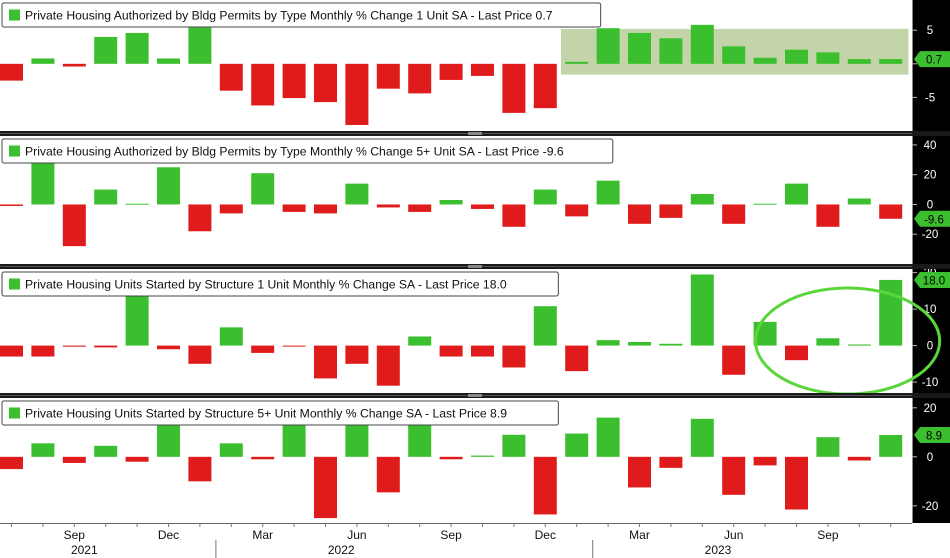  Describe the element at coordinates (930, 235) in the screenshot. I see `y-tick-label: -20` at that location.